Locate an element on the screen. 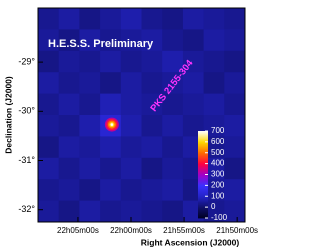 The height and width of the screenshot is (251, 320). colorbar-tick-label: 700 is located at coordinates (218, 130).